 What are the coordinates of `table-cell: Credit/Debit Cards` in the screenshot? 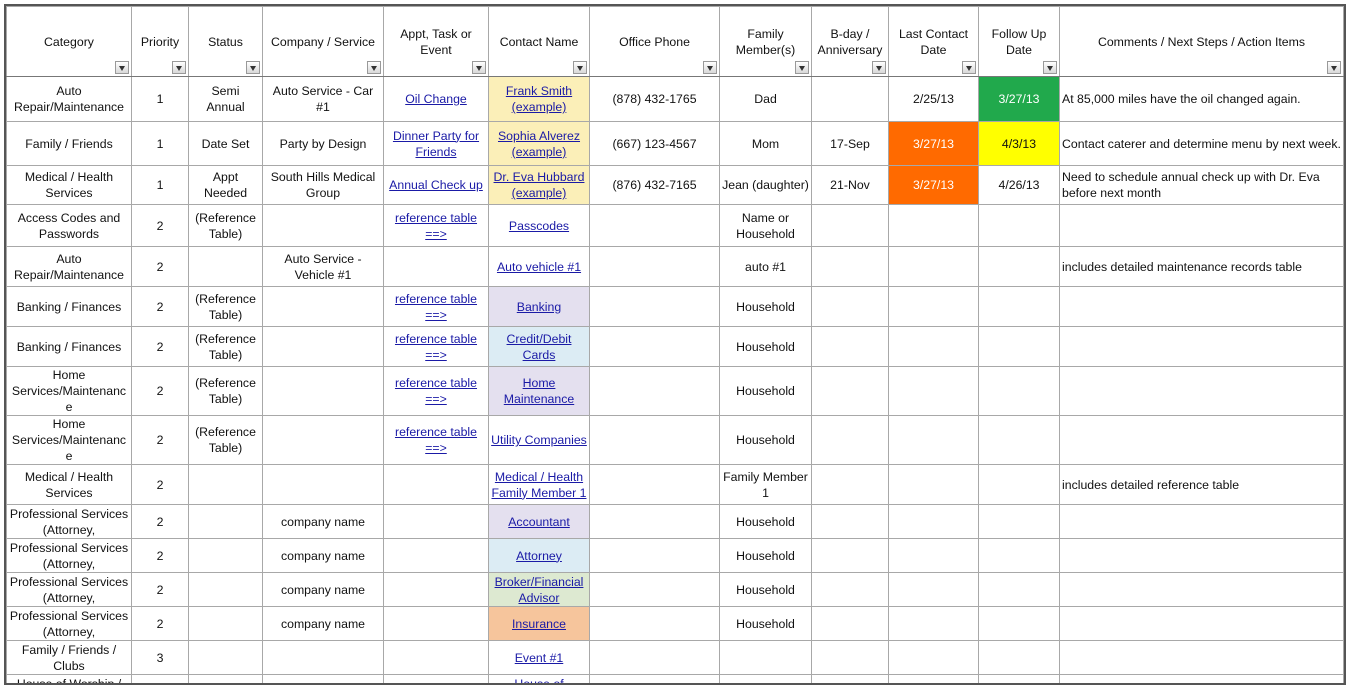 It's located at (539, 346).